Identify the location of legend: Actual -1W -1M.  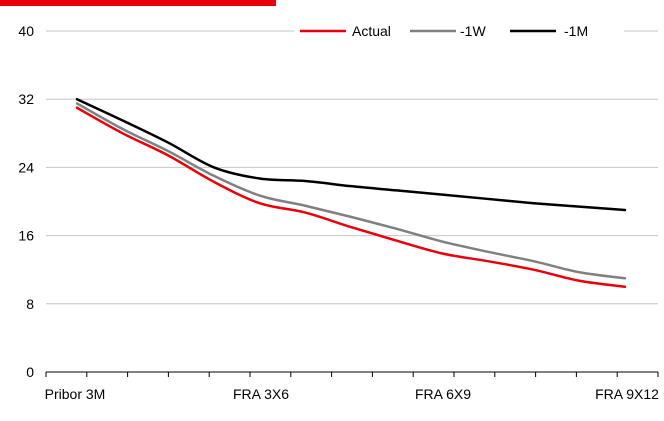
(459, 31).